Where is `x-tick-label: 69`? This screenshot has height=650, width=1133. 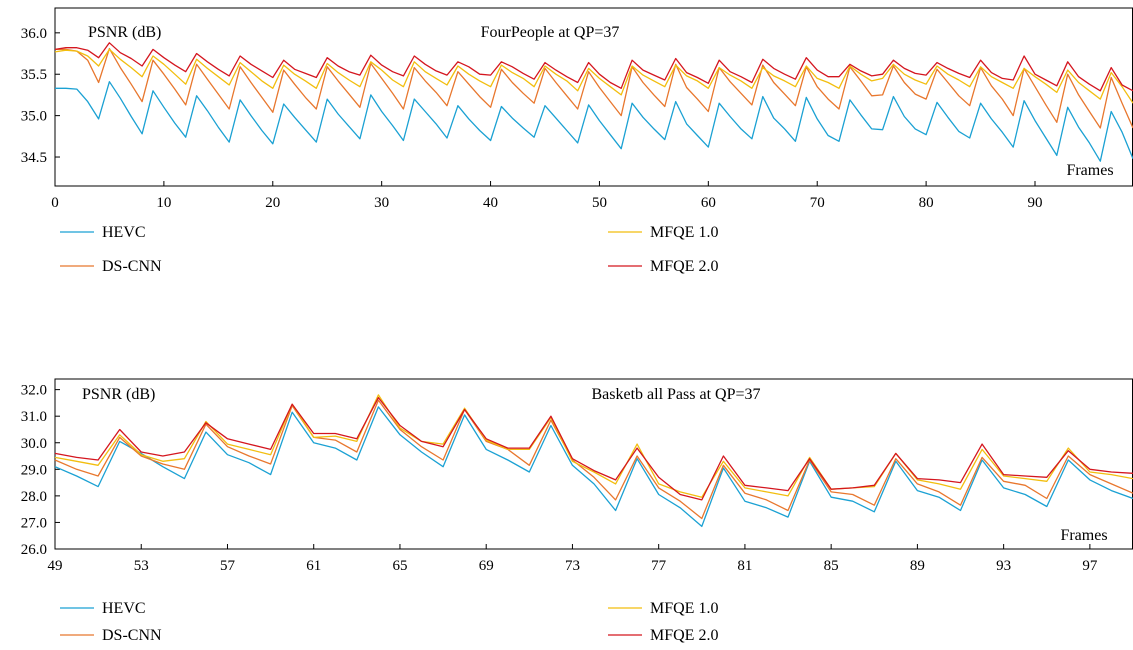
x-tick-label: 69 is located at coordinates (486, 566).